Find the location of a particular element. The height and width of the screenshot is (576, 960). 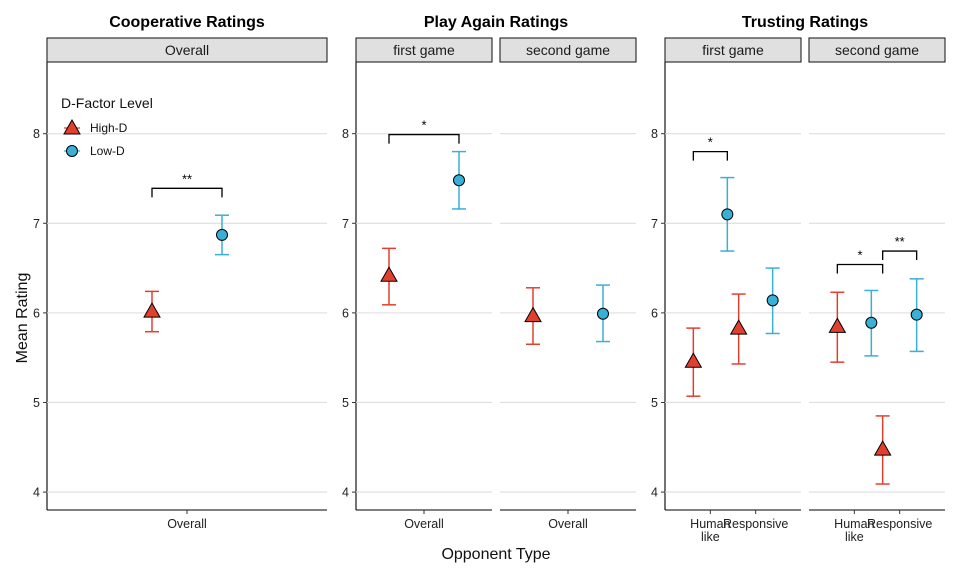

panel-title: Trusting Ratings is located at coordinates (805, 22).